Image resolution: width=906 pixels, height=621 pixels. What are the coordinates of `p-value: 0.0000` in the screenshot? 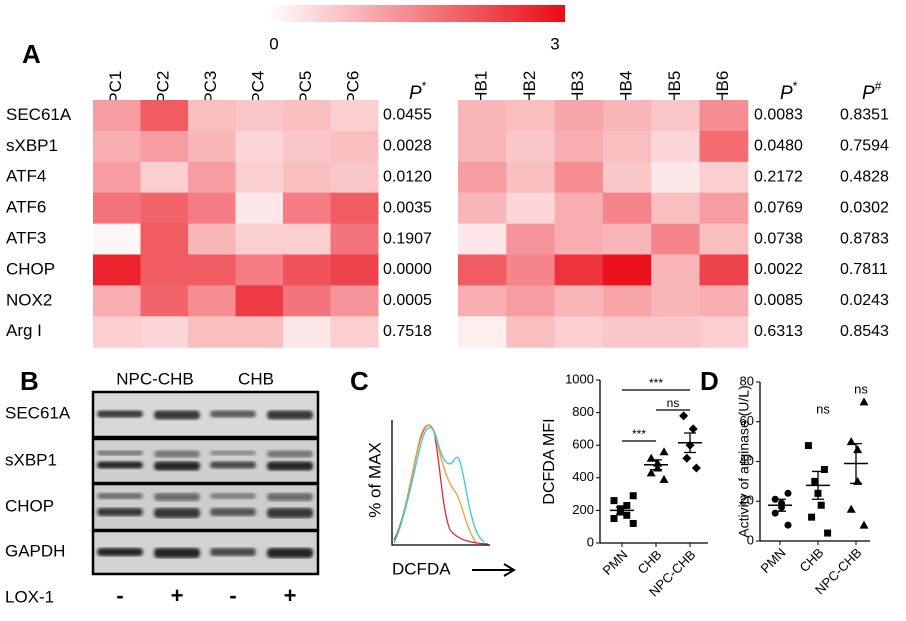 It's located at (407, 269).